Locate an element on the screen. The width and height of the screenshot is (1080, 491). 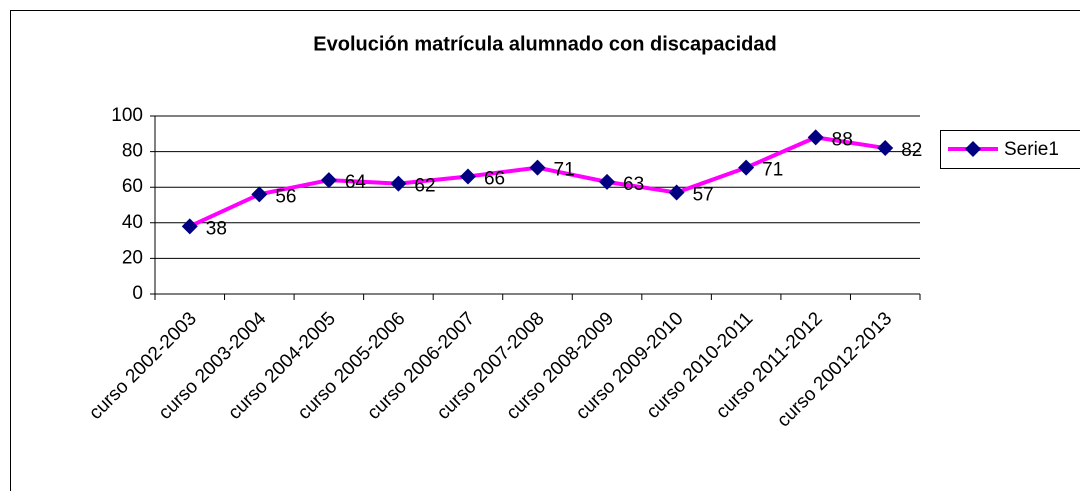
data-label: 66 is located at coordinates (494, 179).